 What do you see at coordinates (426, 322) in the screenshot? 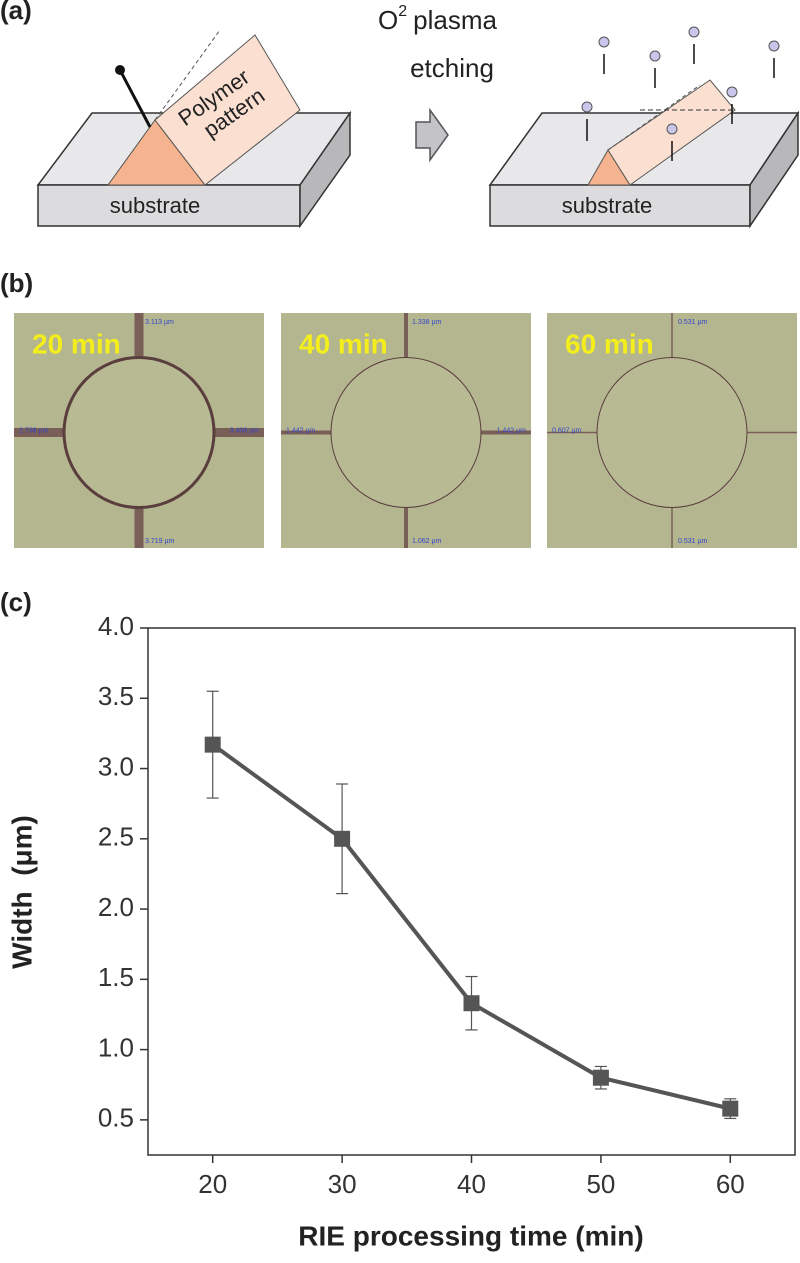
I see `measurement-label: 1.338 µm` at bounding box center [426, 322].